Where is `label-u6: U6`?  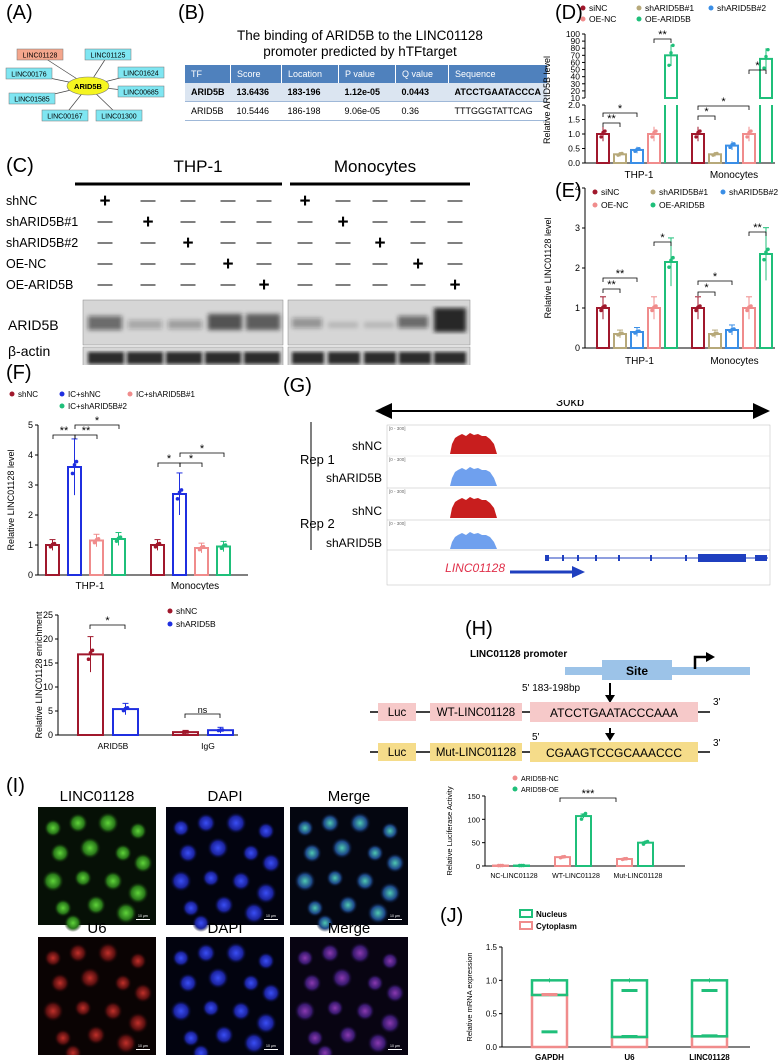 label-u6: U6 is located at coordinates (96, 928).